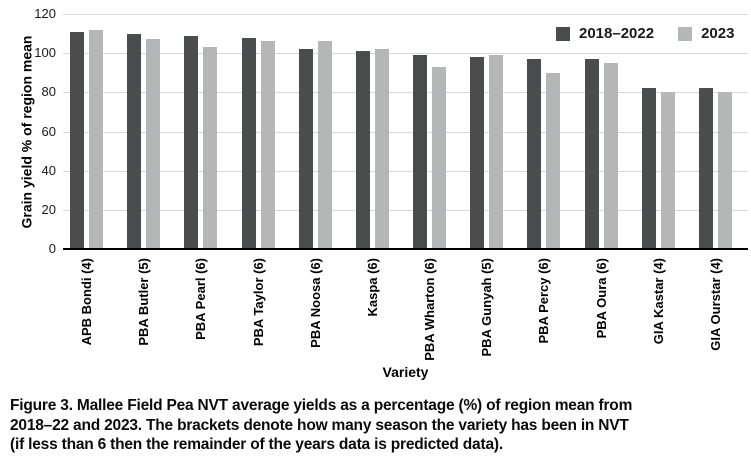 The height and width of the screenshot is (463, 751). I want to click on legend-label: 2018–2022, so click(617, 33).